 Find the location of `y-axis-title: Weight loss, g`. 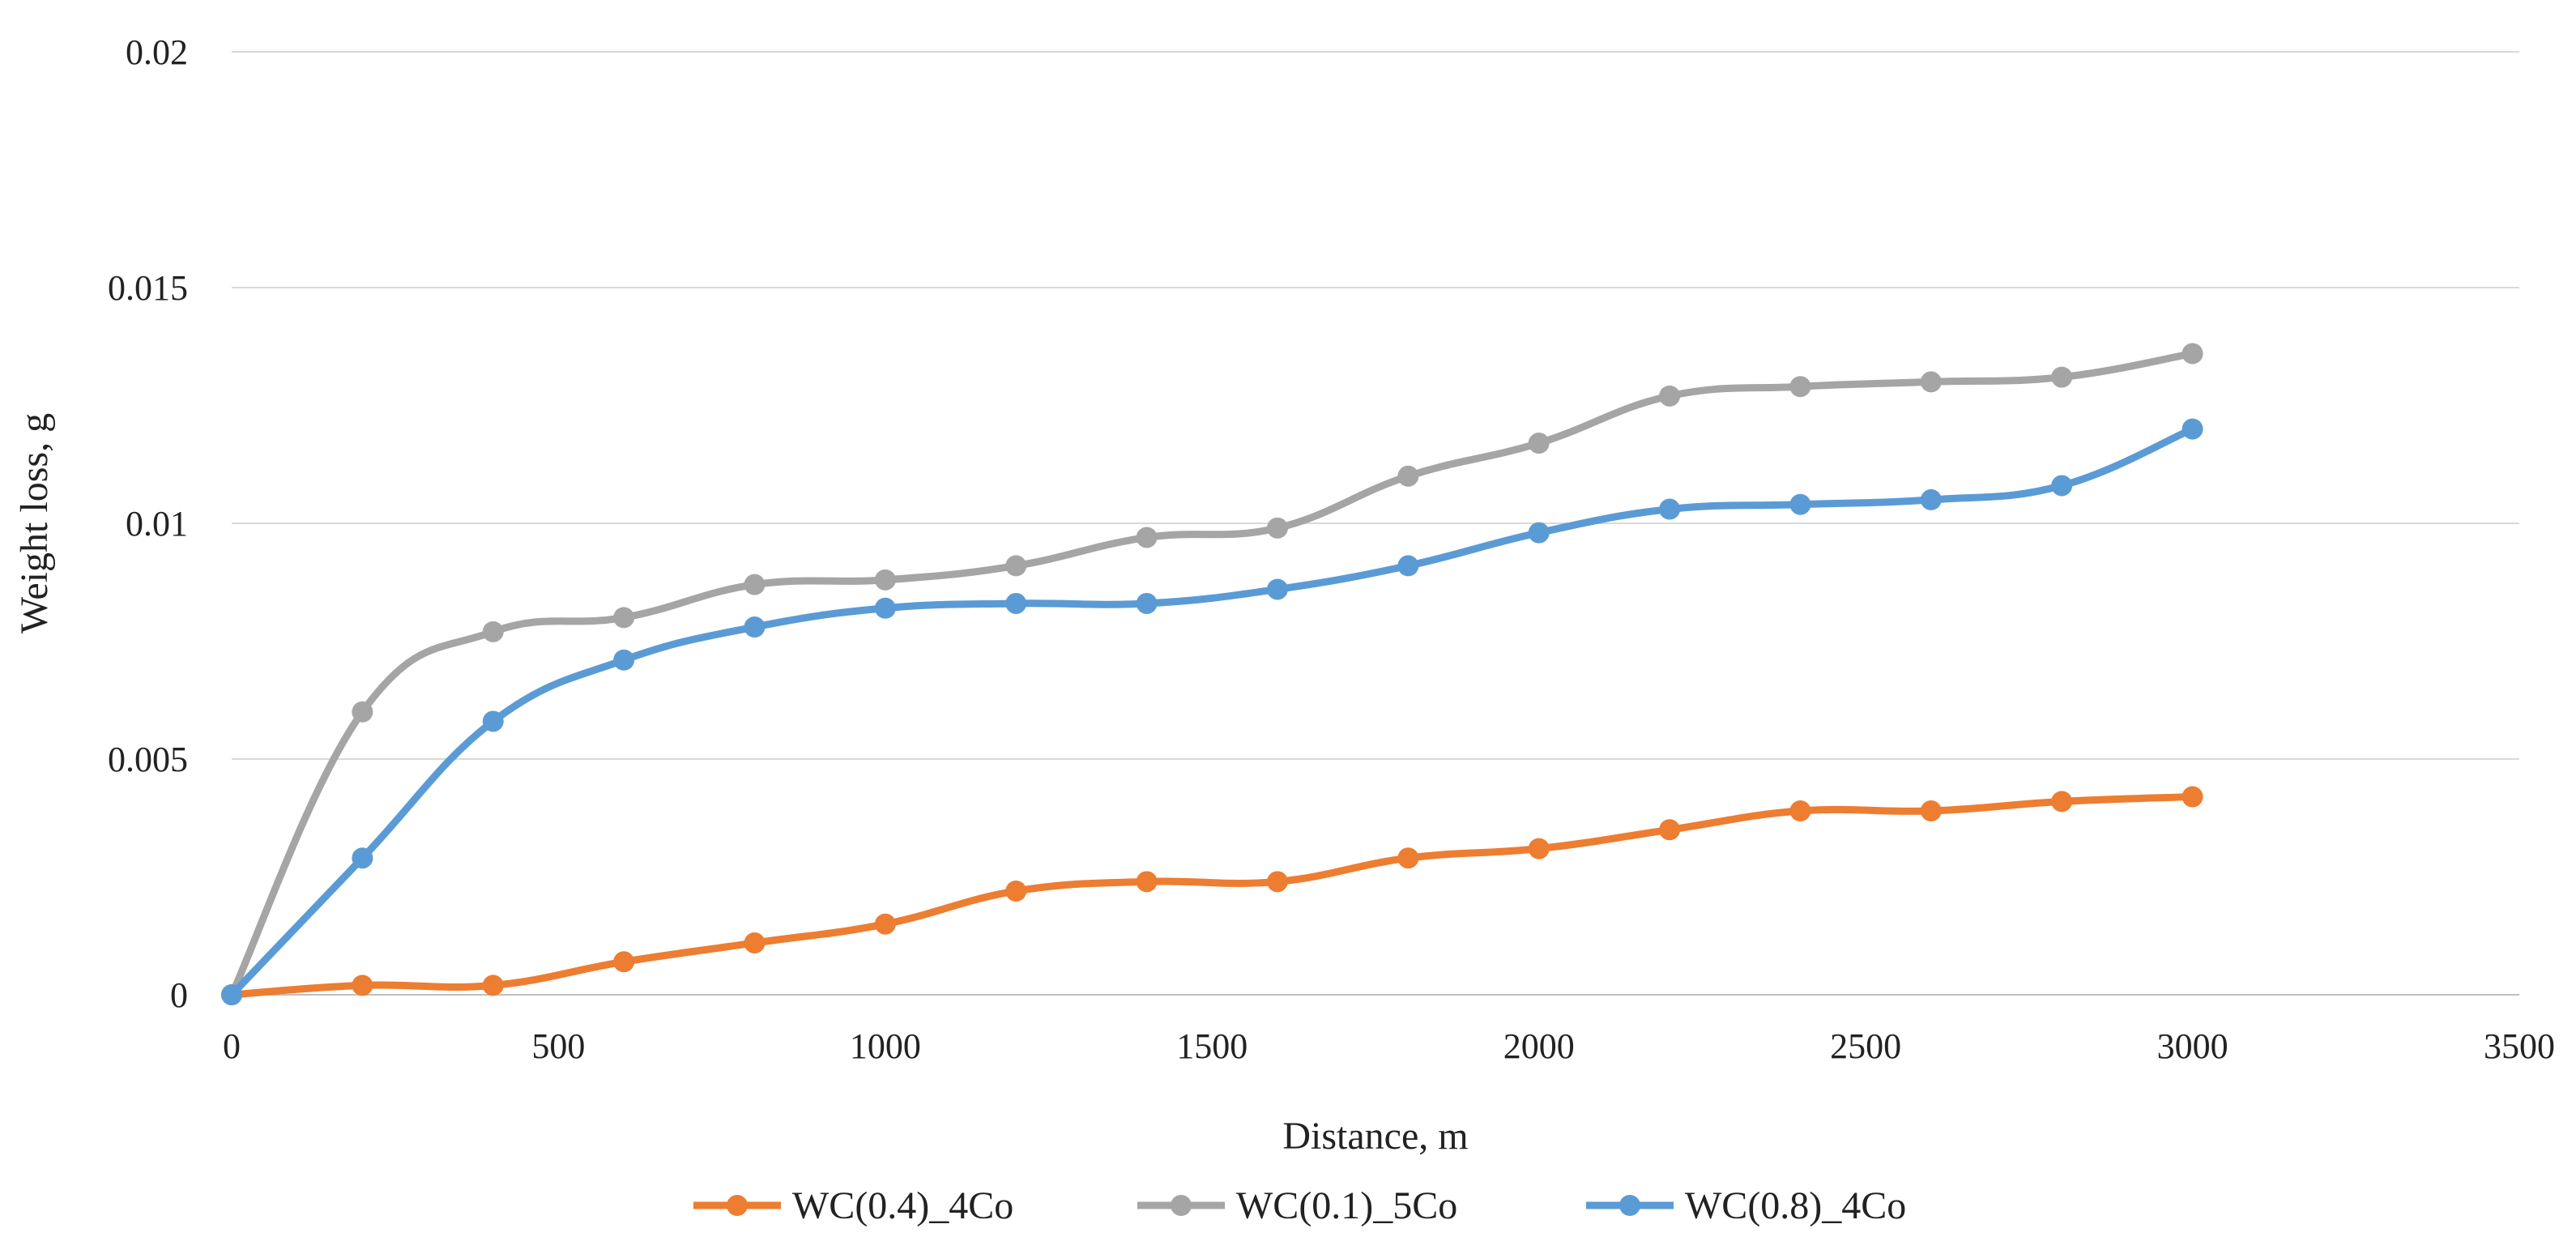

y-axis-title: Weight loss, g is located at coordinates (34, 523).